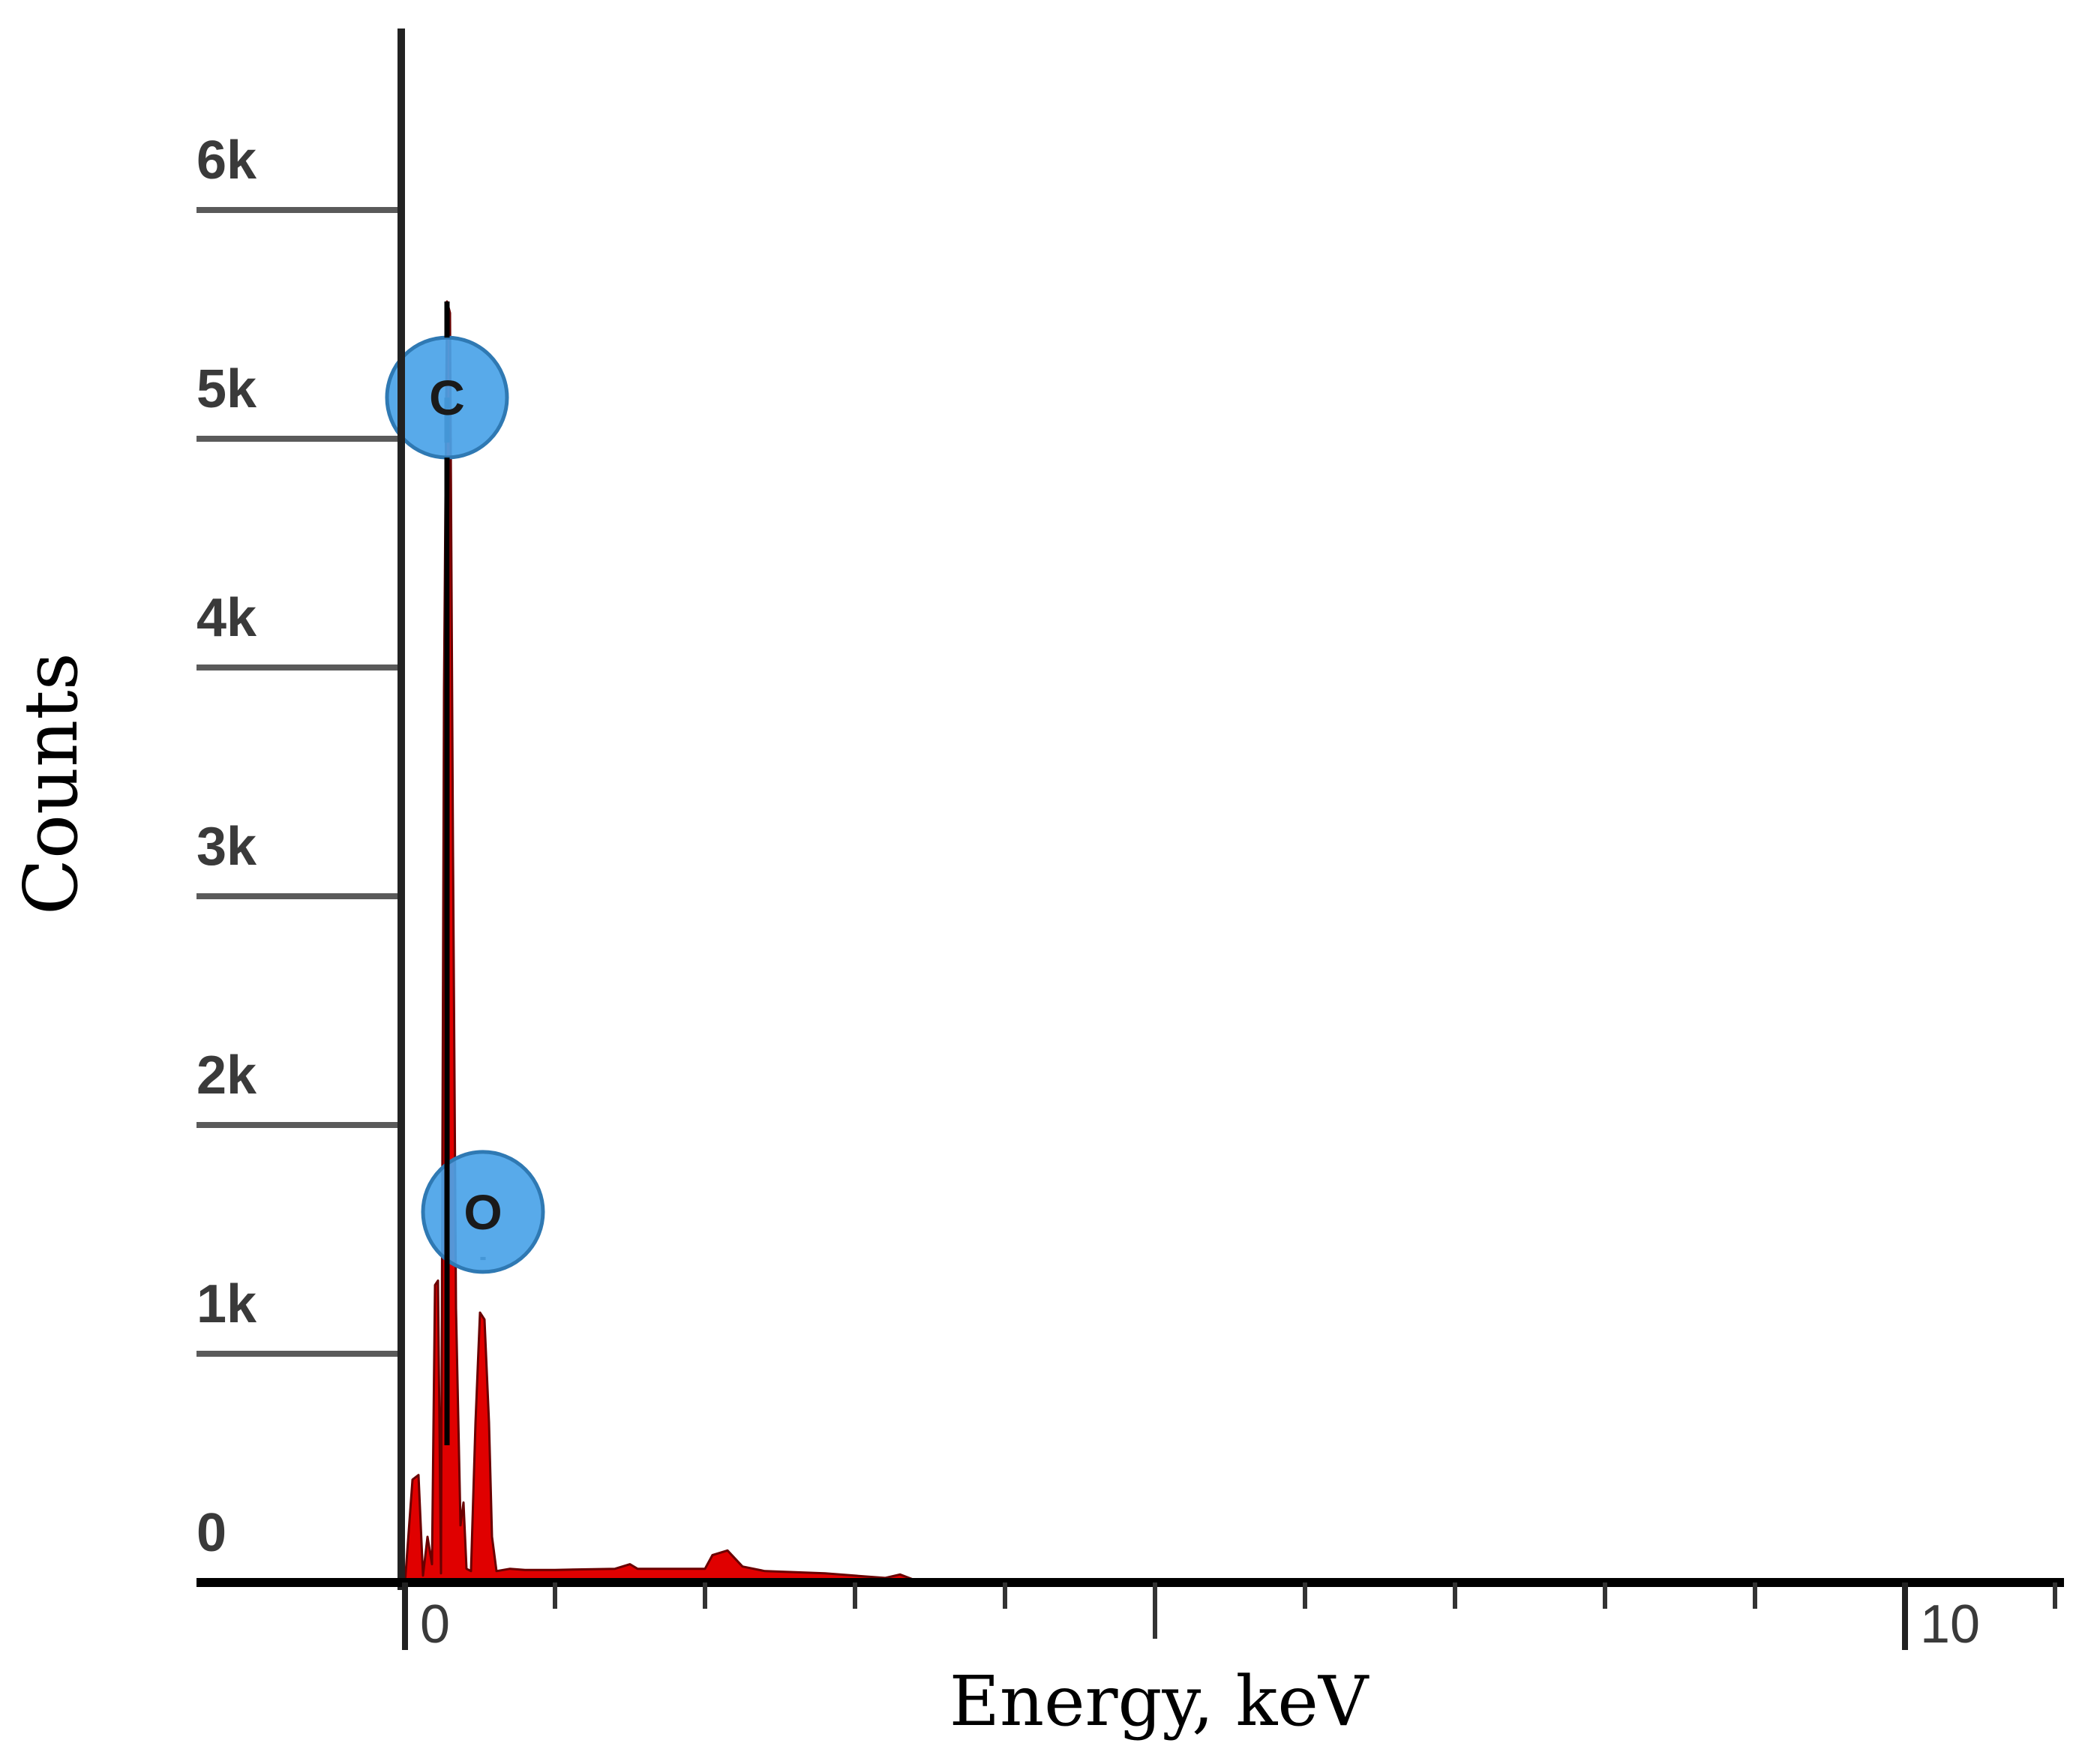  Describe the element at coordinates (226, 618) in the screenshot. I see `y-tick-label: 4k` at that location.